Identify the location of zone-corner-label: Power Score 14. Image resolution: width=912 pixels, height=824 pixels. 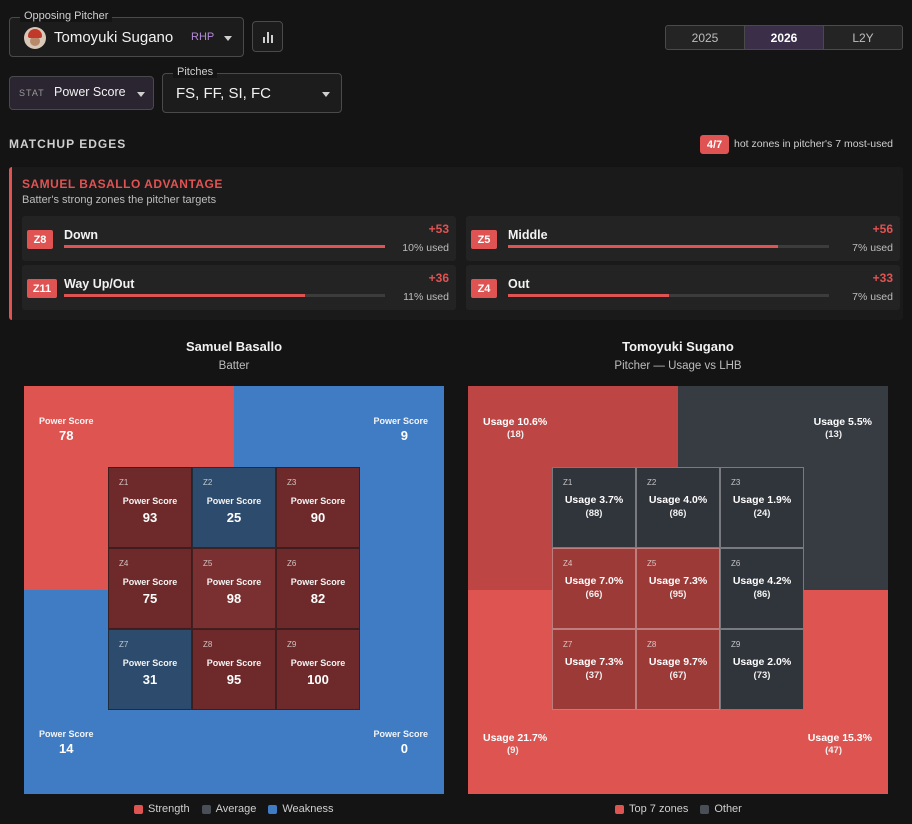
(66, 742).